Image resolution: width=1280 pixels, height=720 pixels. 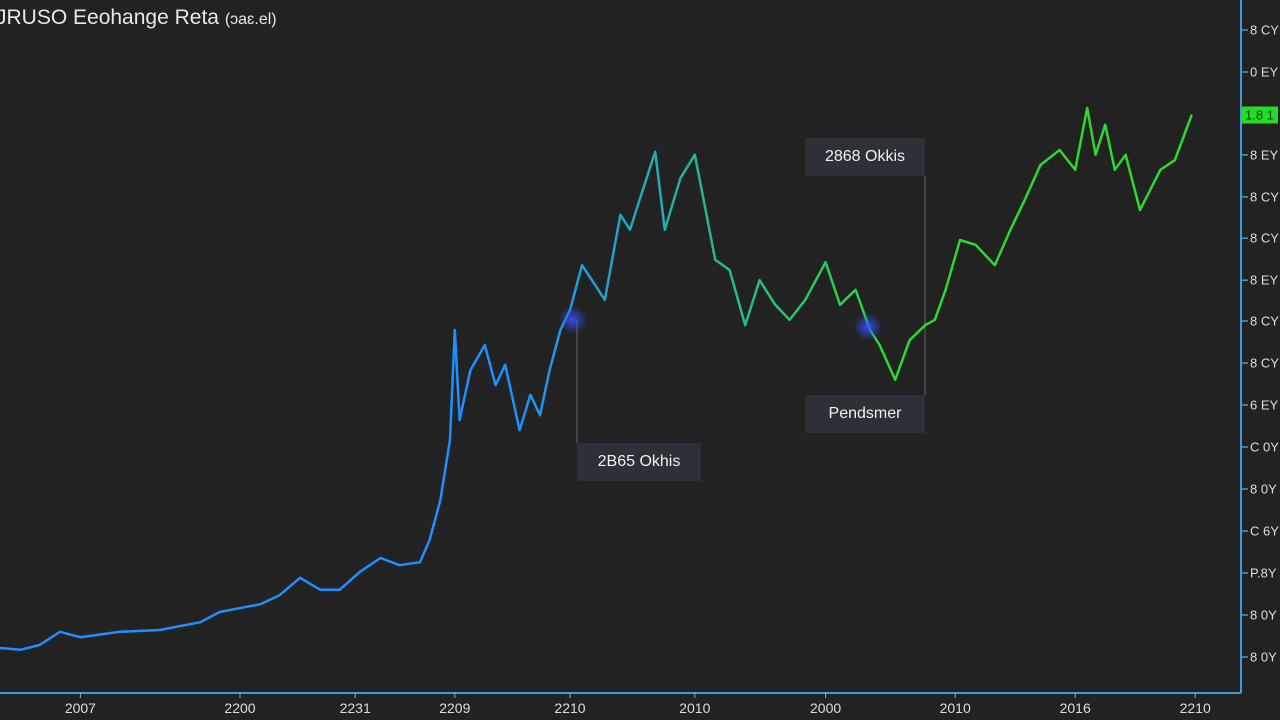 What do you see at coordinates (455, 708) in the screenshot?
I see `x-tick-label: 2209` at bounding box center [455, 708].